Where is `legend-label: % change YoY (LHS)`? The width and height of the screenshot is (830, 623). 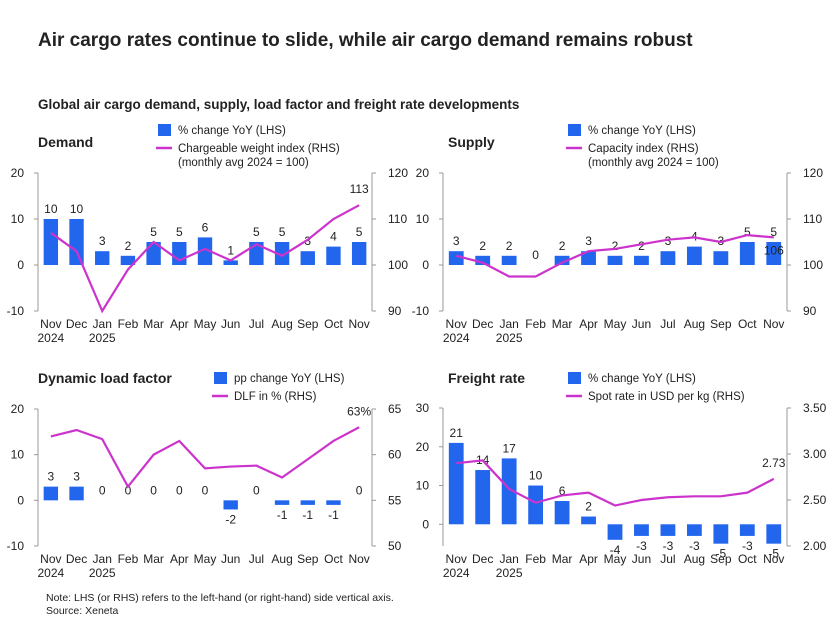 legend-label: % change YoY (LHS) is located at coordinates (642, 379).